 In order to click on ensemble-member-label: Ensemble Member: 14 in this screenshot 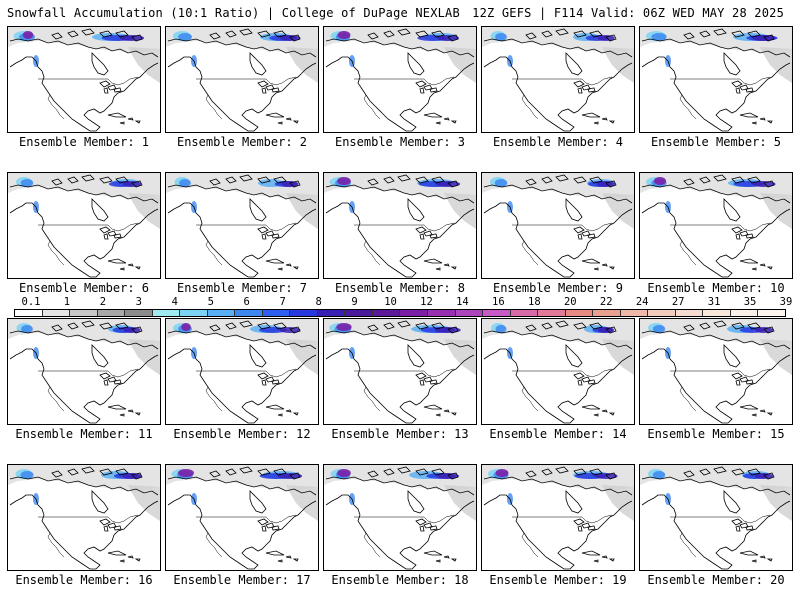, I will do `click(558, 434)`.